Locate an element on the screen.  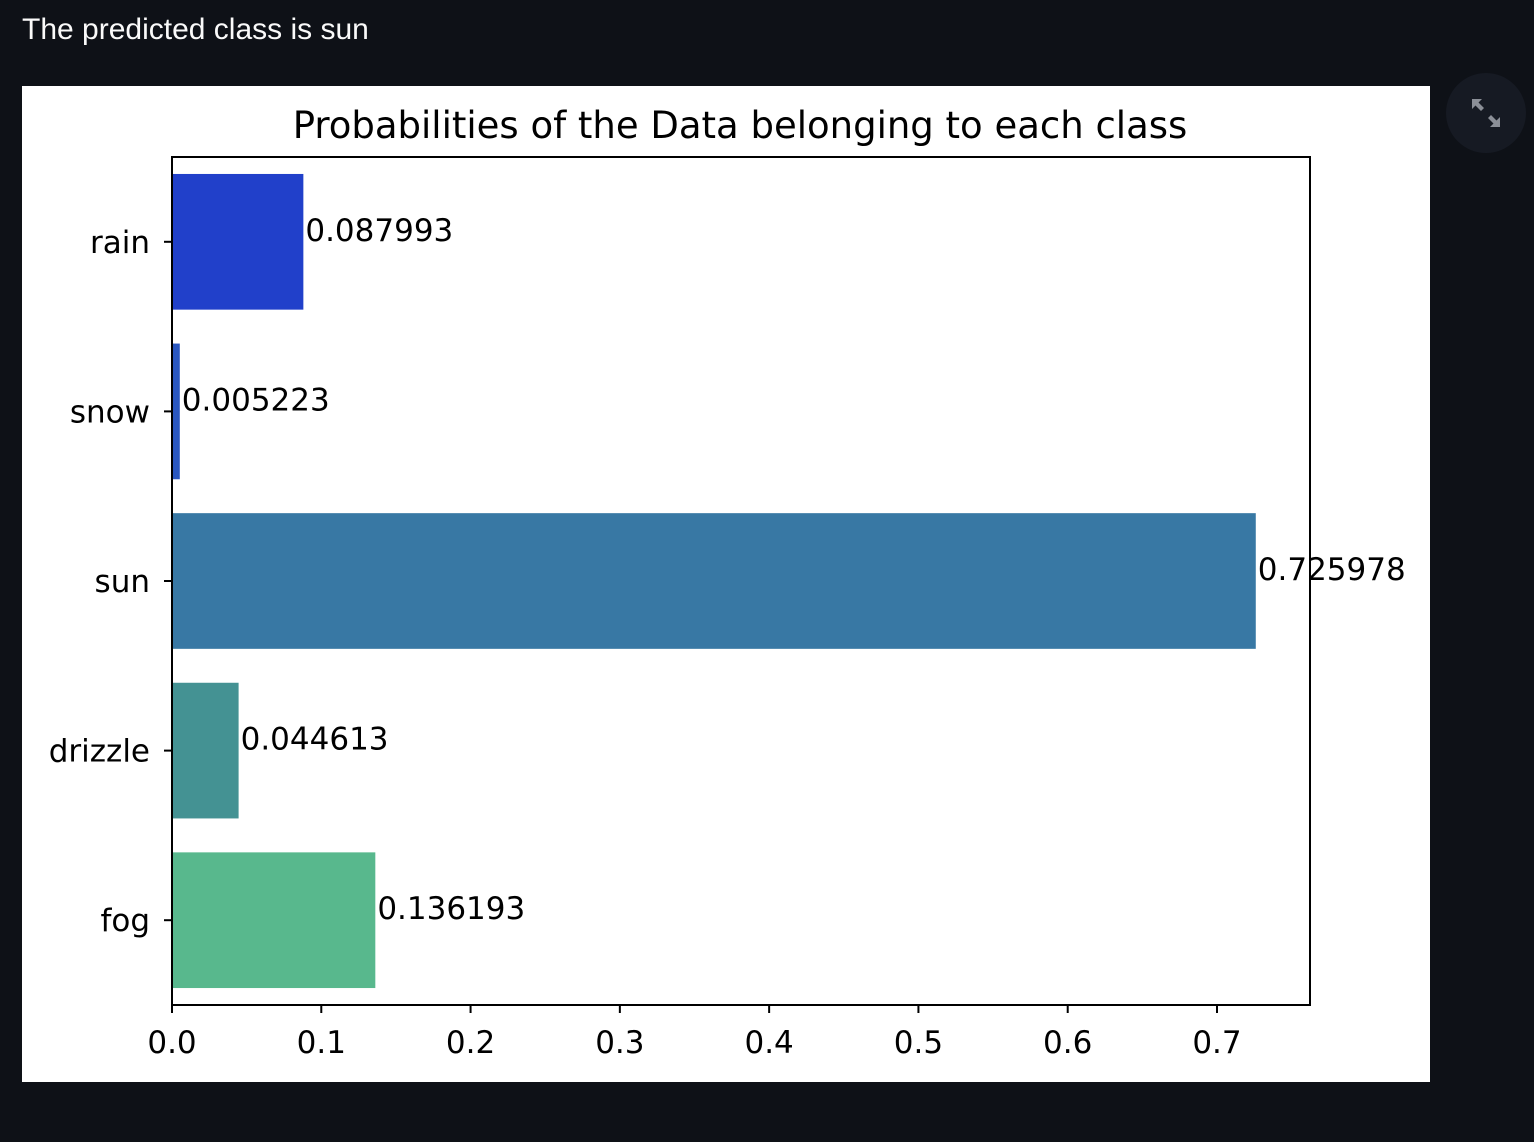
bar-fog is located at coordinates (274, 920).